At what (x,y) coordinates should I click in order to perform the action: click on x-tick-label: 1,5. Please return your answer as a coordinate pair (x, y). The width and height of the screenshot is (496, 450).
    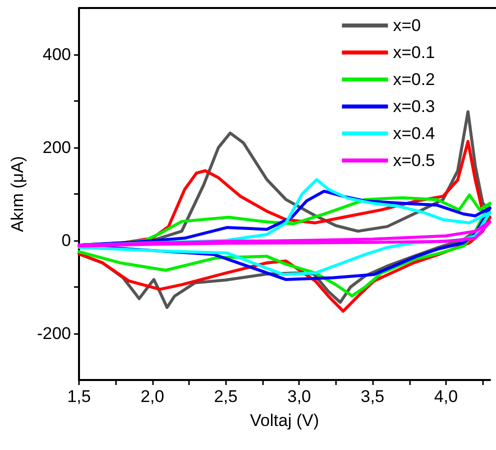
    Looking at the image, I should click on (79, 396).